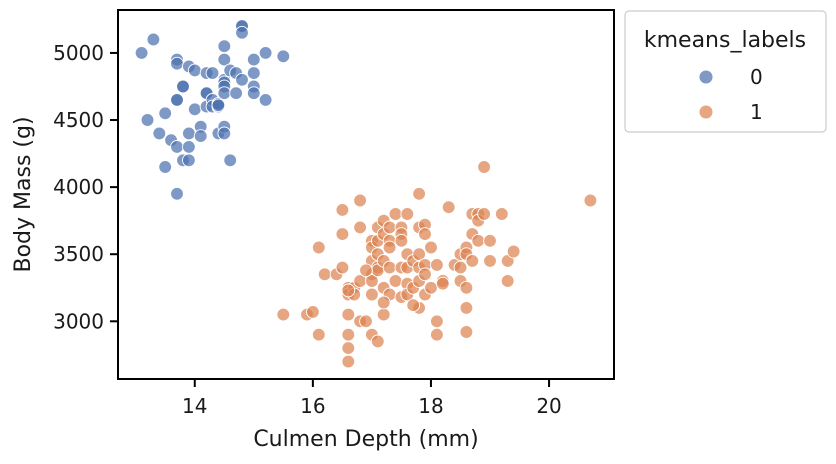 The width and height of the screenshot is (836, 464). I want to click on legend-items: 01, so click(730, 94).